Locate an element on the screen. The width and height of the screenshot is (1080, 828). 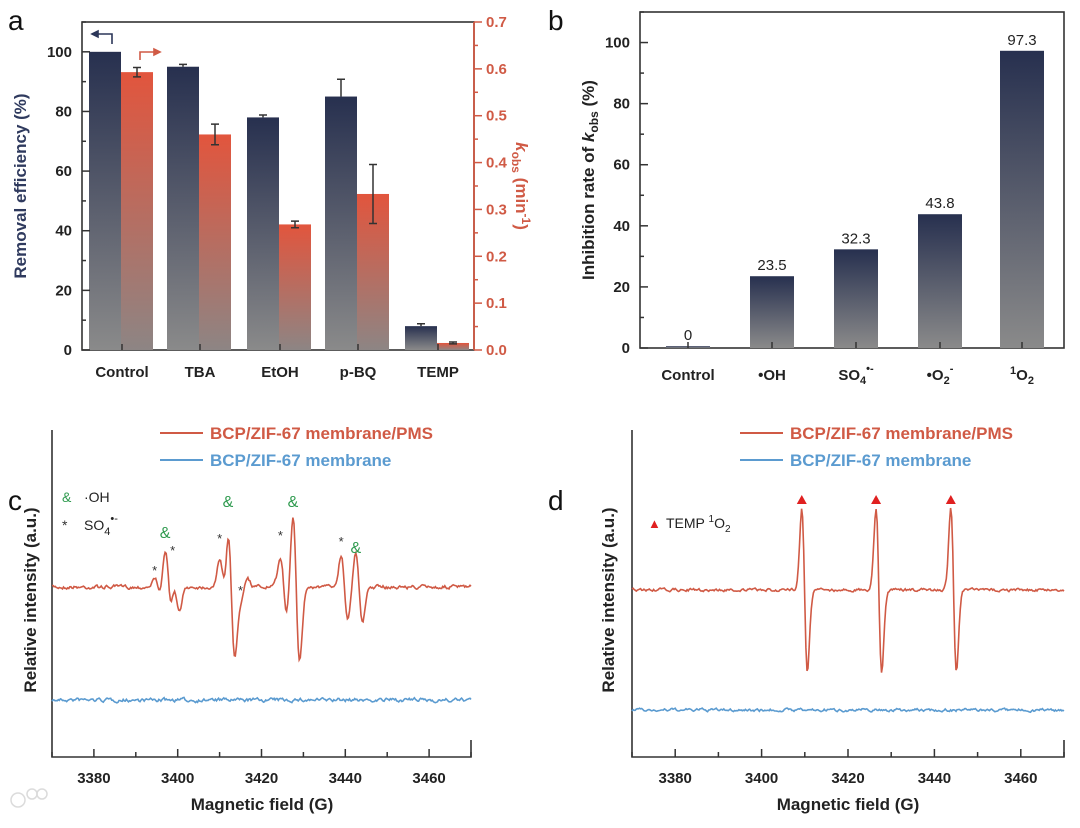
x-tick-label: p-BQ is located at coordinates (358, 372).